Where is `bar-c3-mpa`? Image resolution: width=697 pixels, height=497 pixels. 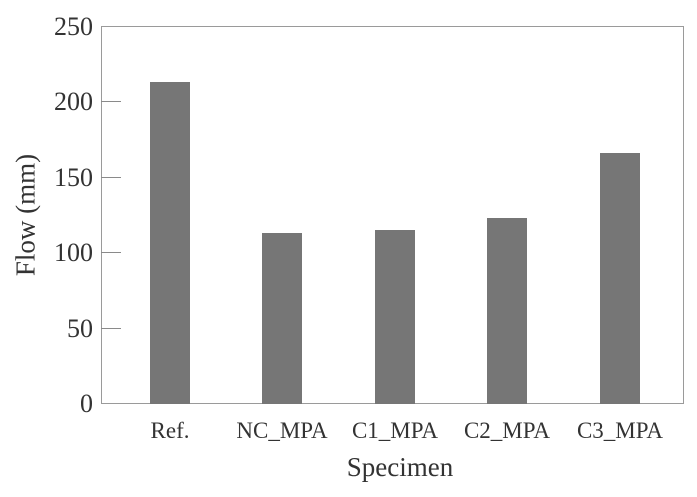 bar-c3-mpa is located at coordinates (620, 278).